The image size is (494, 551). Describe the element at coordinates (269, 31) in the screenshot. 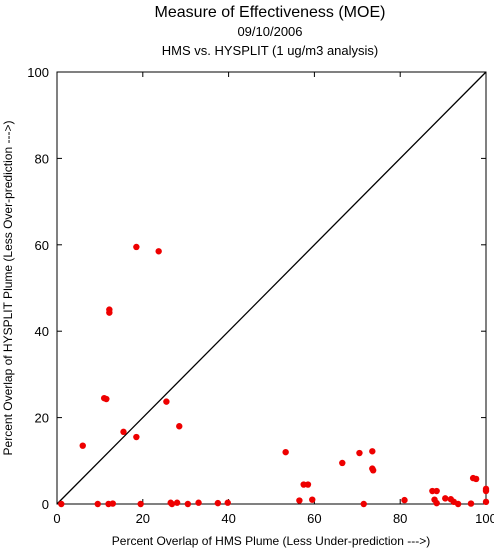

I see `chart-subtitle-date: 09/10/2006` at that location.